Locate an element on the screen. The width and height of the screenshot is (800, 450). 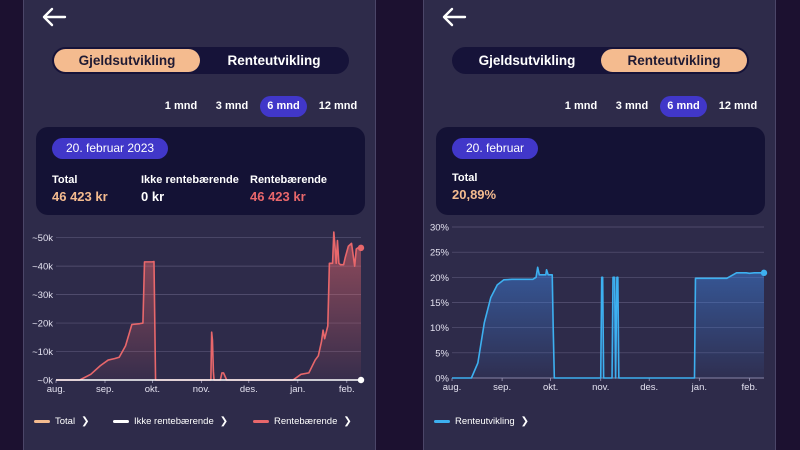
legend-line-total is located at coordinates (42, 421).